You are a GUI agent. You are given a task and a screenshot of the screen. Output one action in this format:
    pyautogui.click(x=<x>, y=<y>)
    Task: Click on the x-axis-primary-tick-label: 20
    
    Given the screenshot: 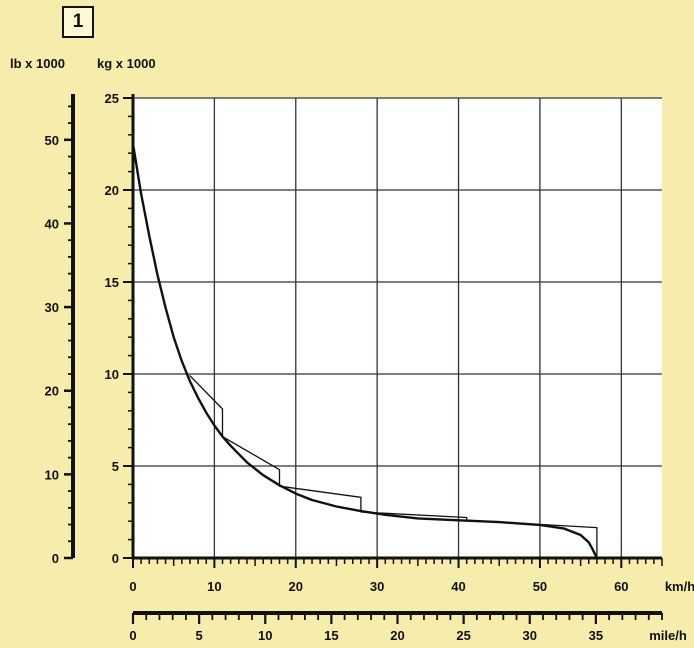 What is the action you would take?
    pyautogui.click(x=296, y=586)
    